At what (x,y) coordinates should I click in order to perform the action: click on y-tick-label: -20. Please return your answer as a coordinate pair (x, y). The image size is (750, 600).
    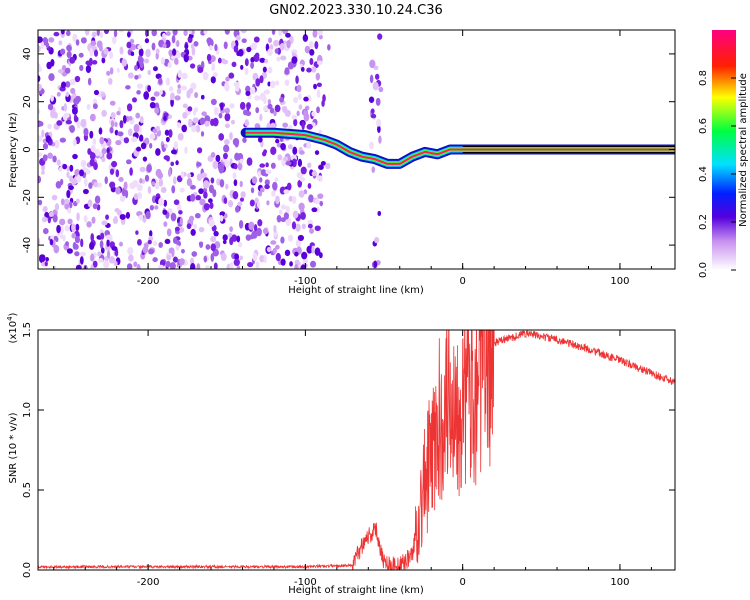
    Looking at the image, I should click on (27, 197).